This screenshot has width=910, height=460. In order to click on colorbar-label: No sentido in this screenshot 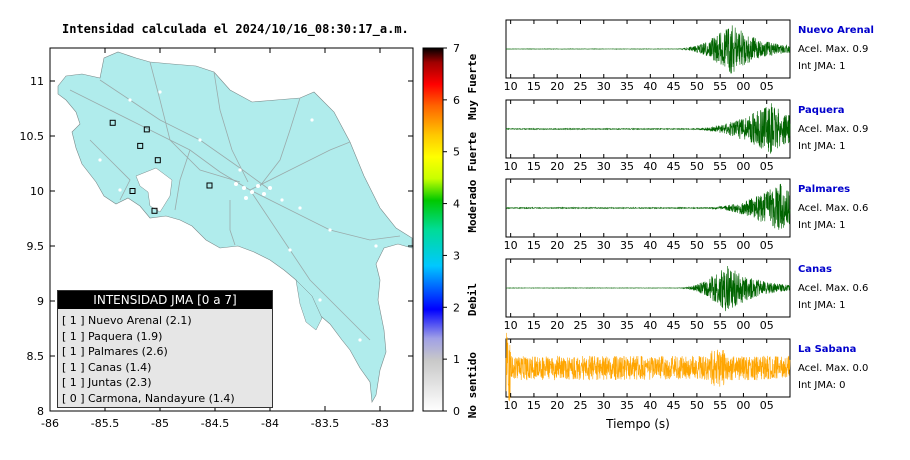, I will do `click(472, 385)`.